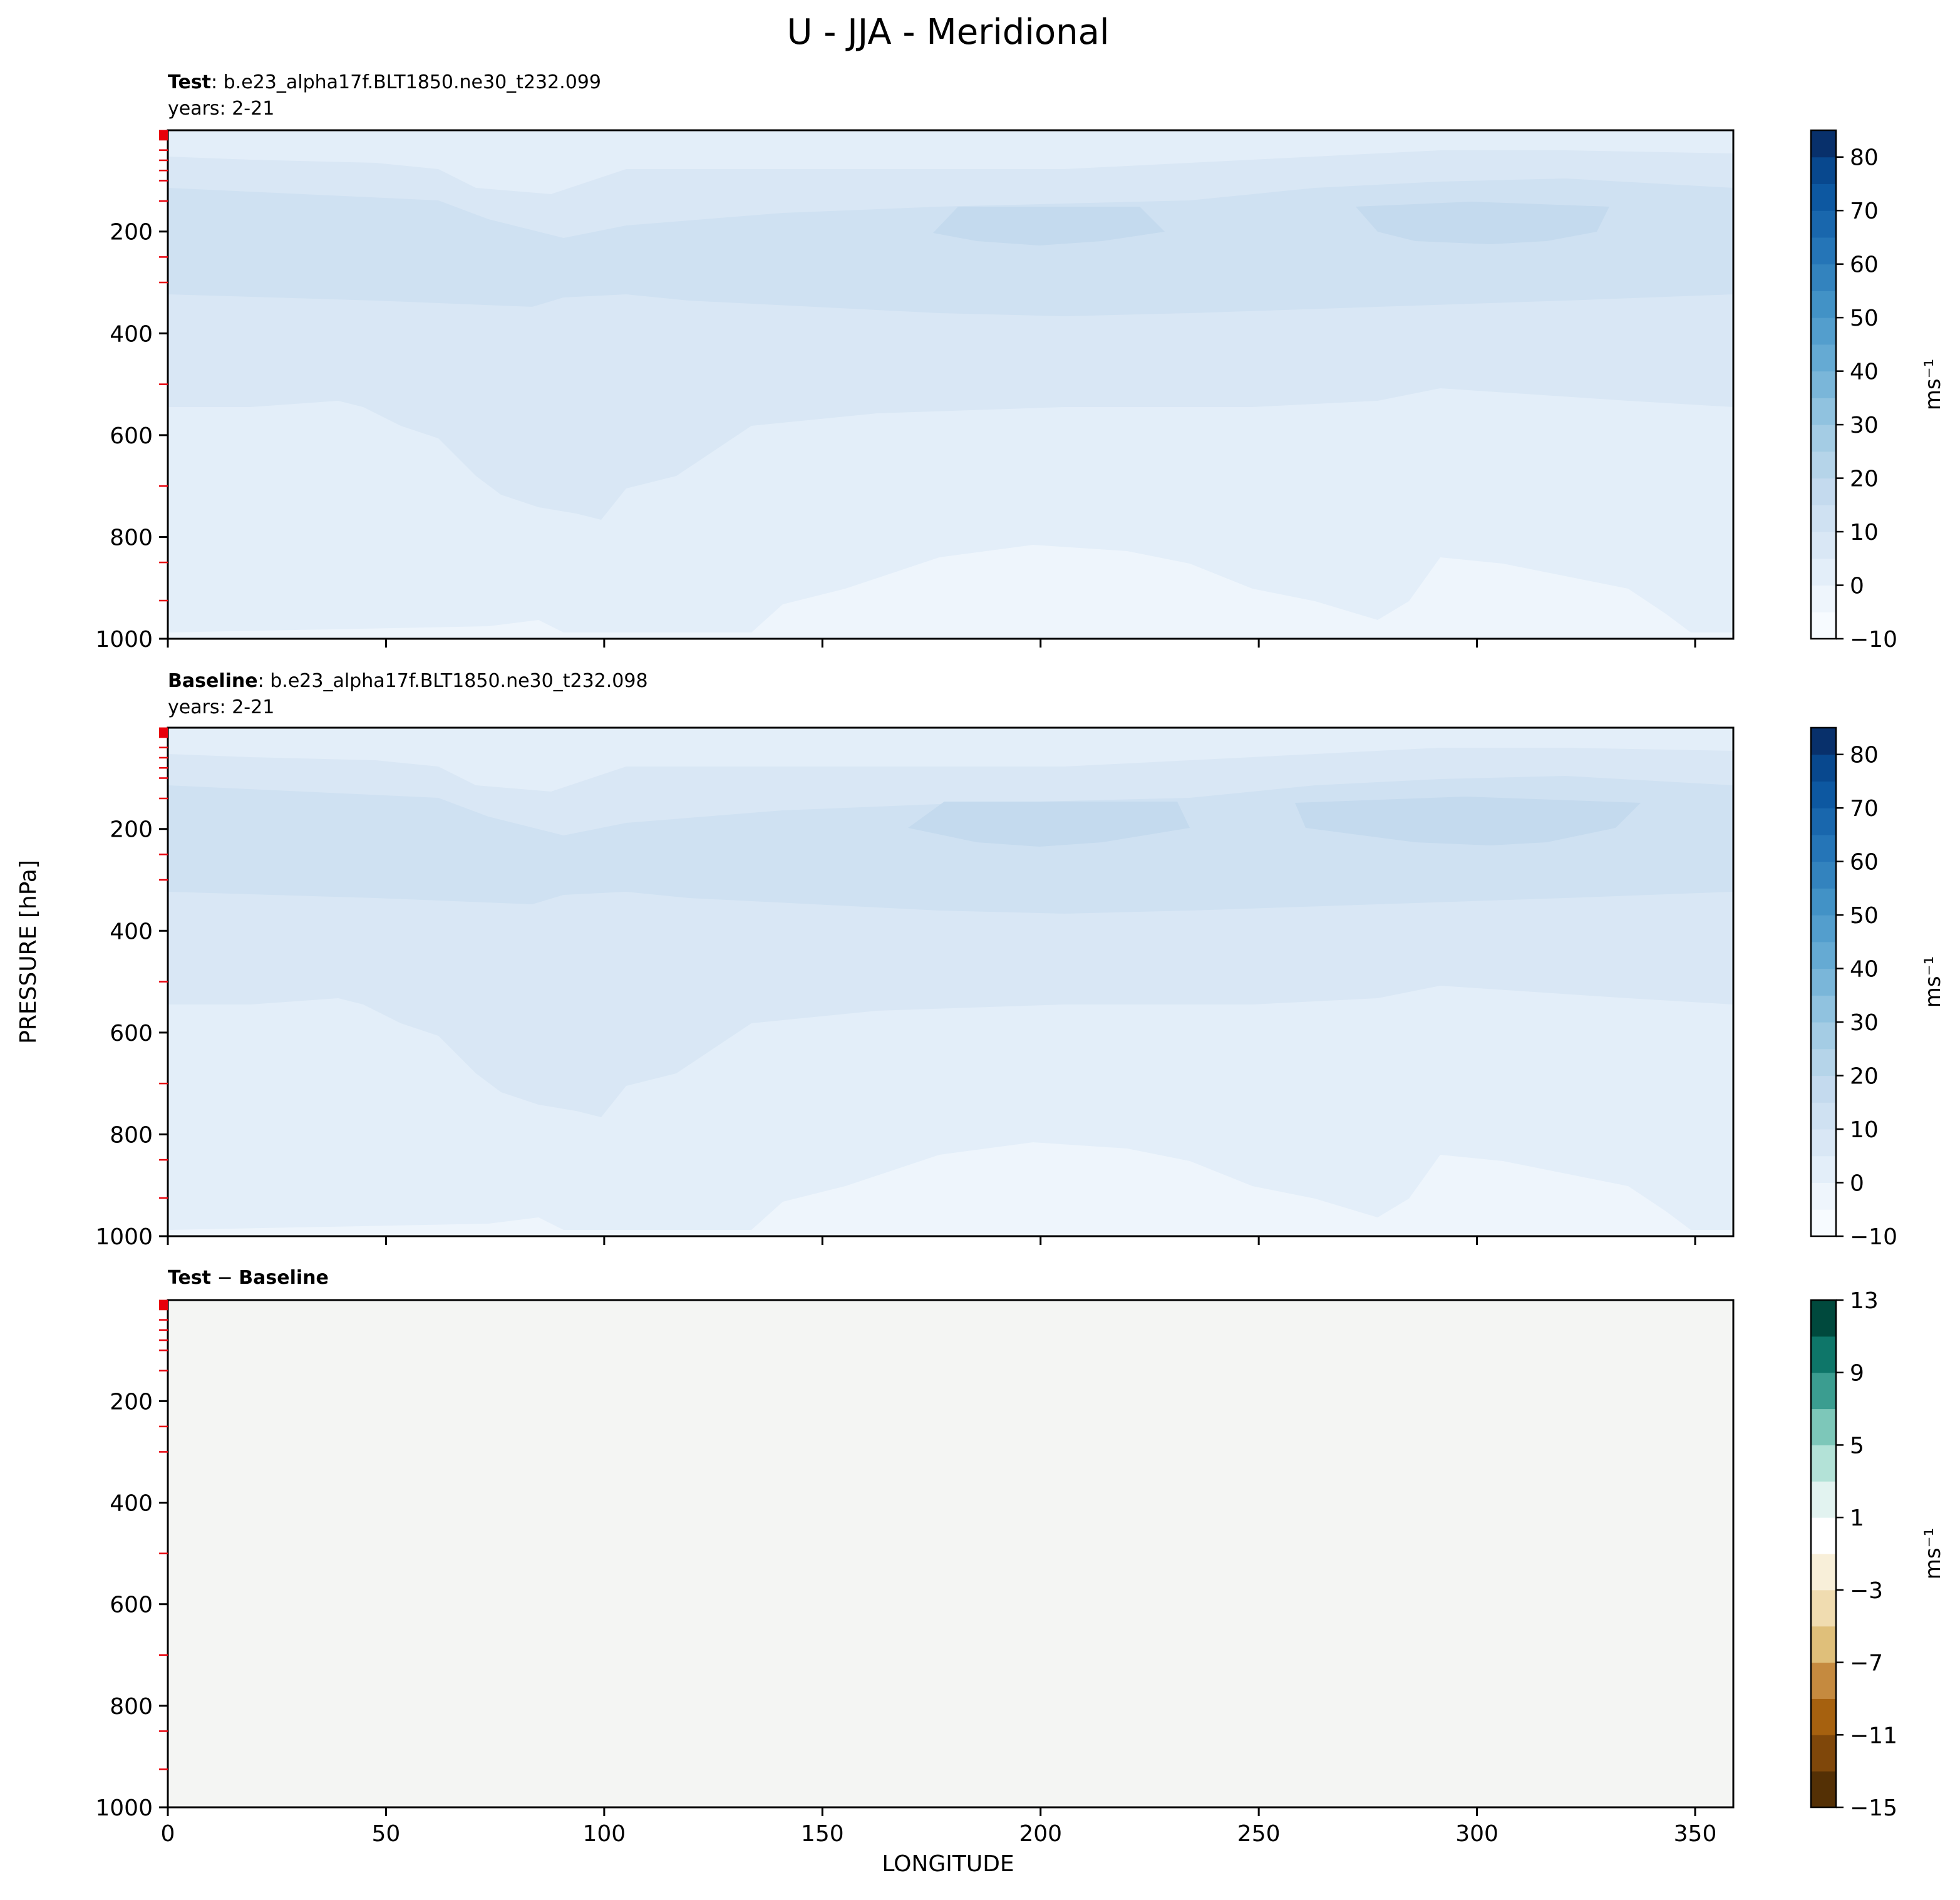 This screenshot has height=1900, width=1960. I want to click on panel-test-label-bold: Test, so click(189, 82).